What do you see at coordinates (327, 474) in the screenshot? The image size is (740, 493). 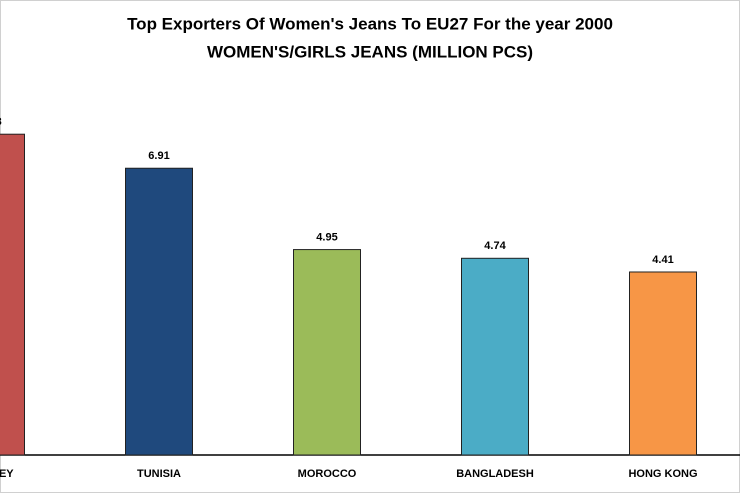 I see `x-tick-label: MOROCCO` at bounding box center [327, 474].